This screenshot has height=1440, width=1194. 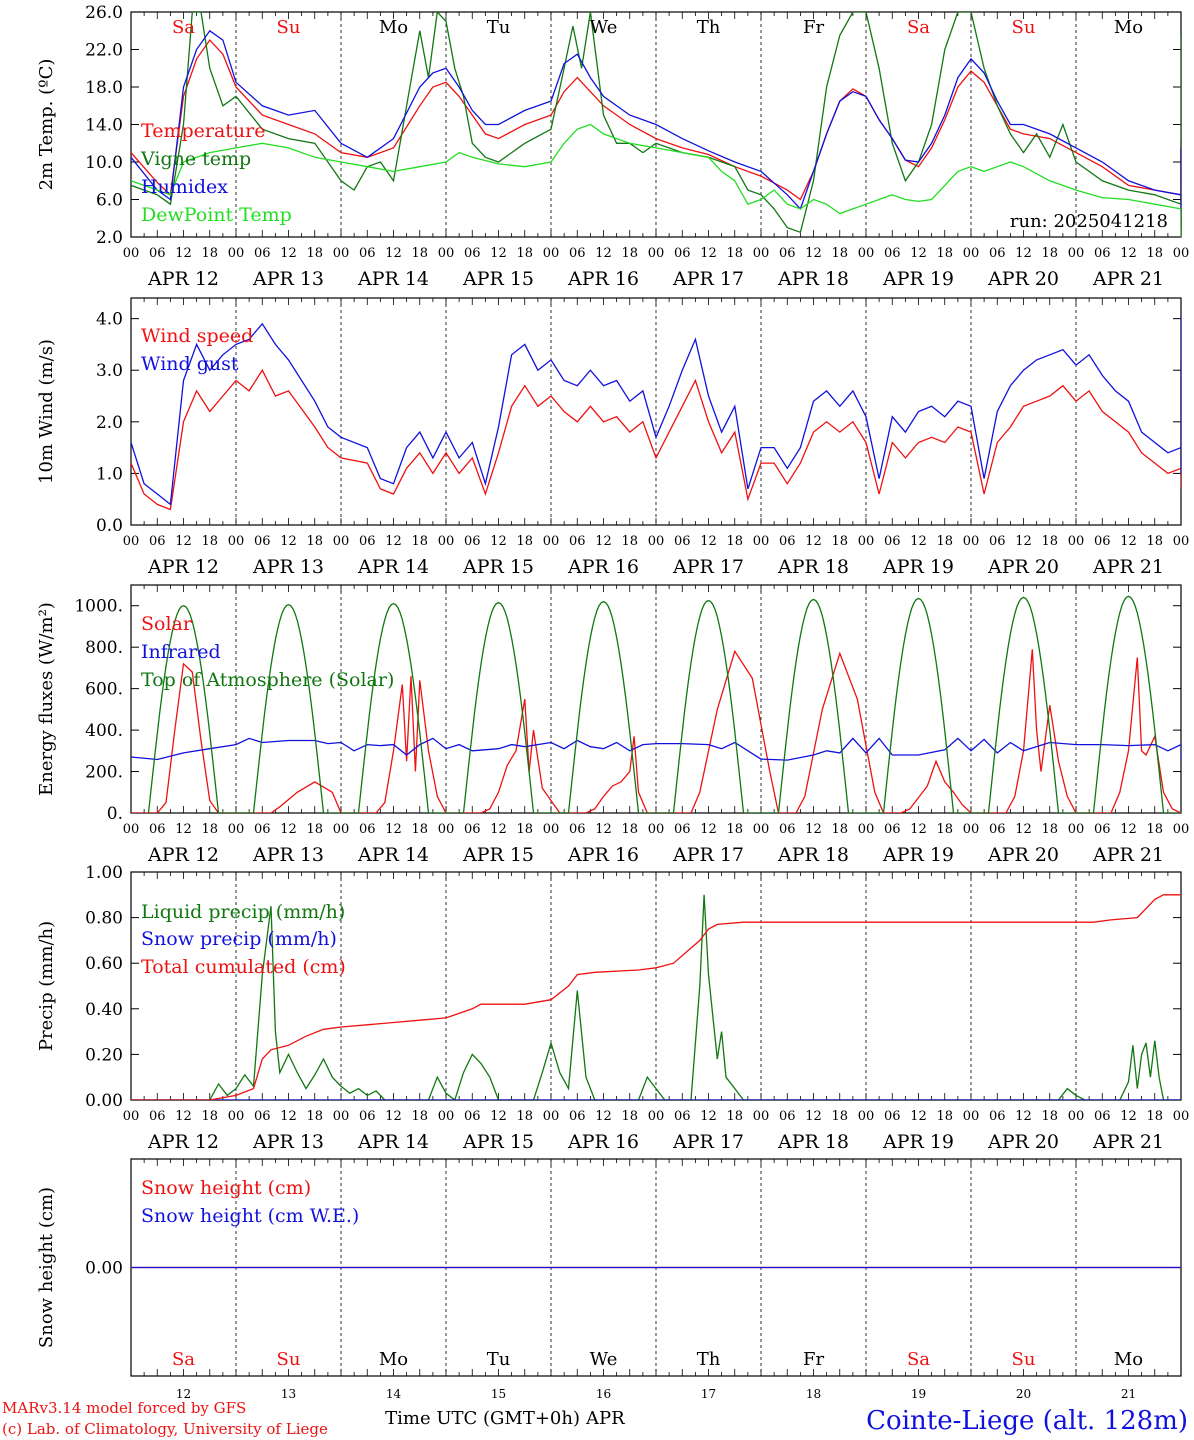 What do you see at coordinates (104, 88) in the screenshot?
I see `y-tick-label: 18.0` at bounding box center [104, 88].